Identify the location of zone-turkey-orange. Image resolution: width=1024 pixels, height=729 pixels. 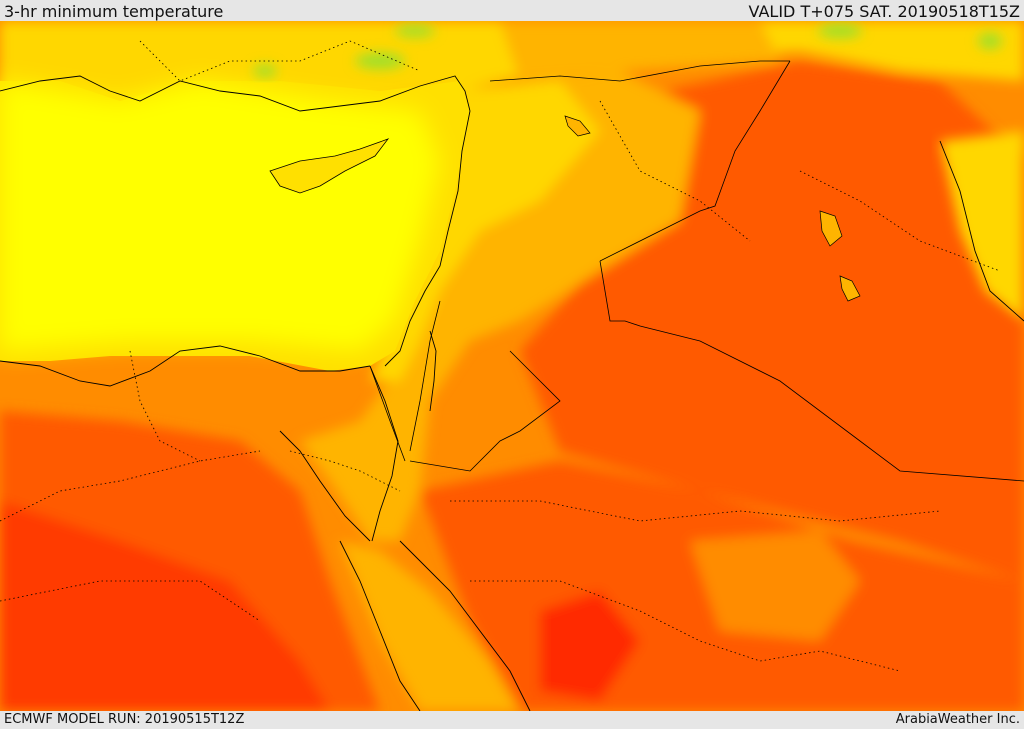
(640, 51).